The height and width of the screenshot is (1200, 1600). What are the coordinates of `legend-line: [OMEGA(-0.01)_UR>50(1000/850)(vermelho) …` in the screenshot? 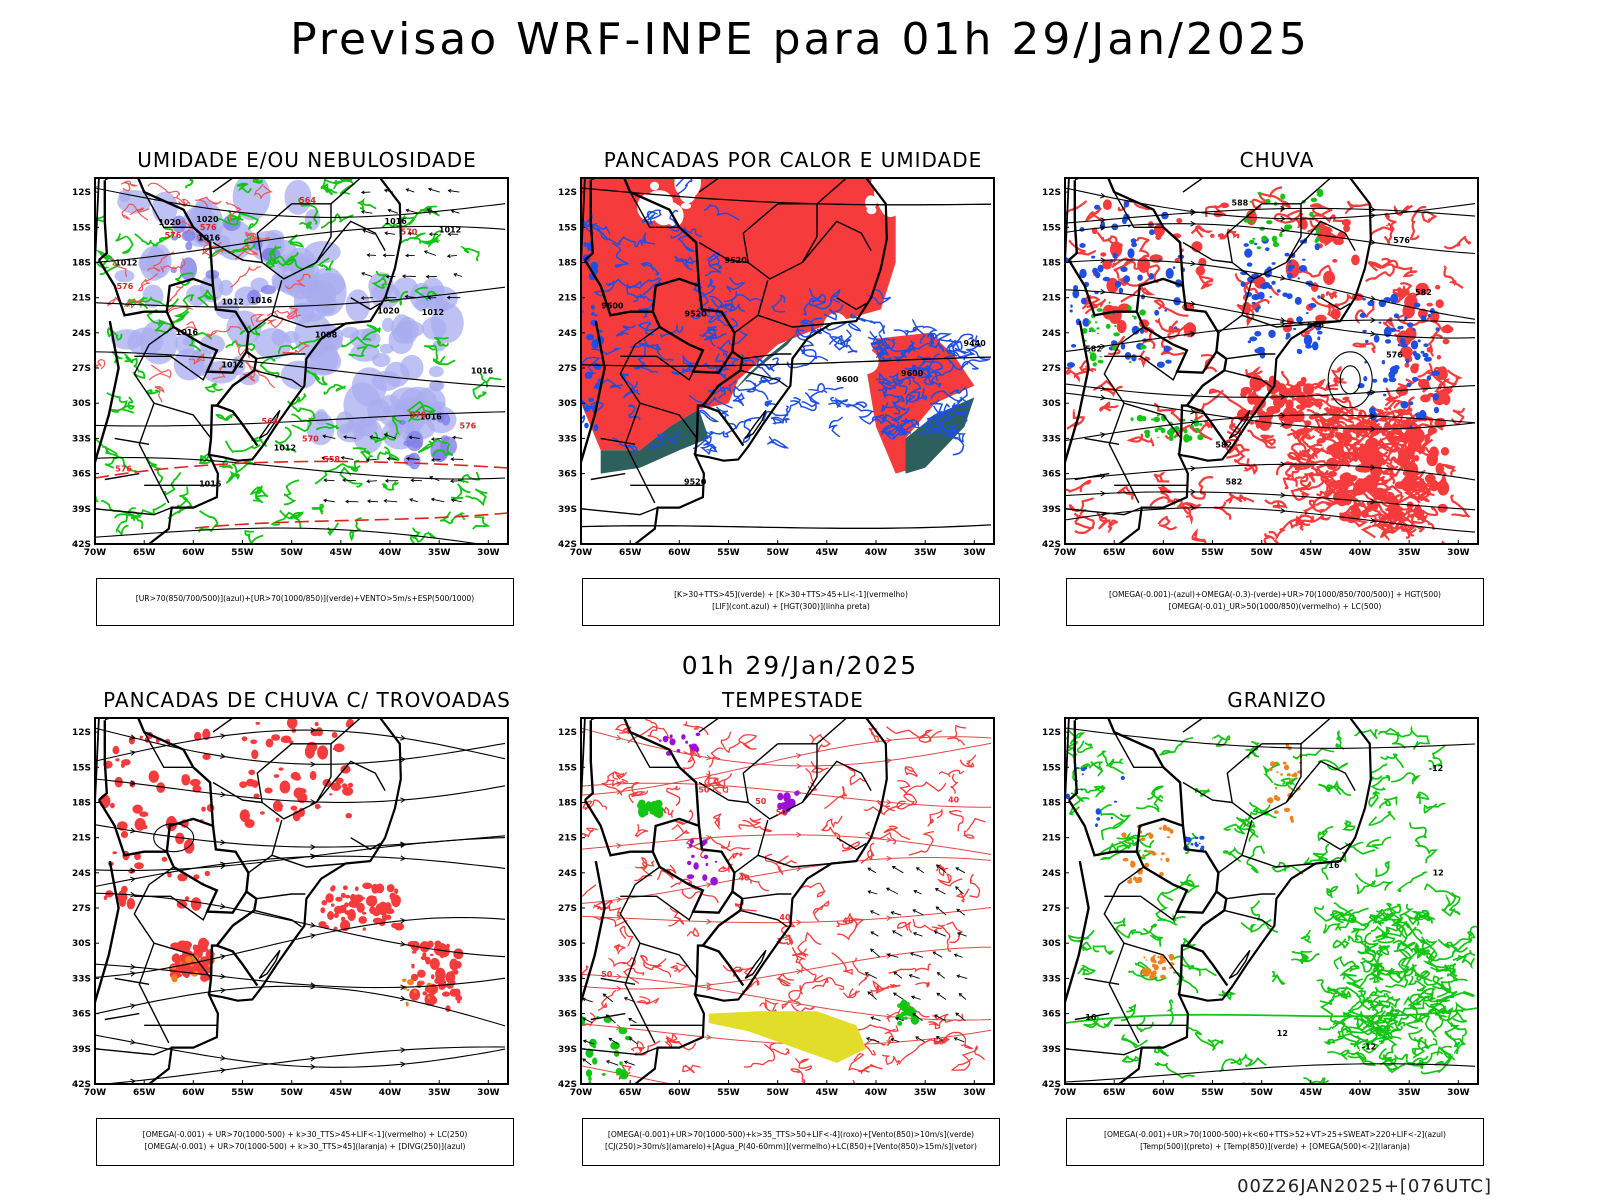 It's located at (1275, 606).